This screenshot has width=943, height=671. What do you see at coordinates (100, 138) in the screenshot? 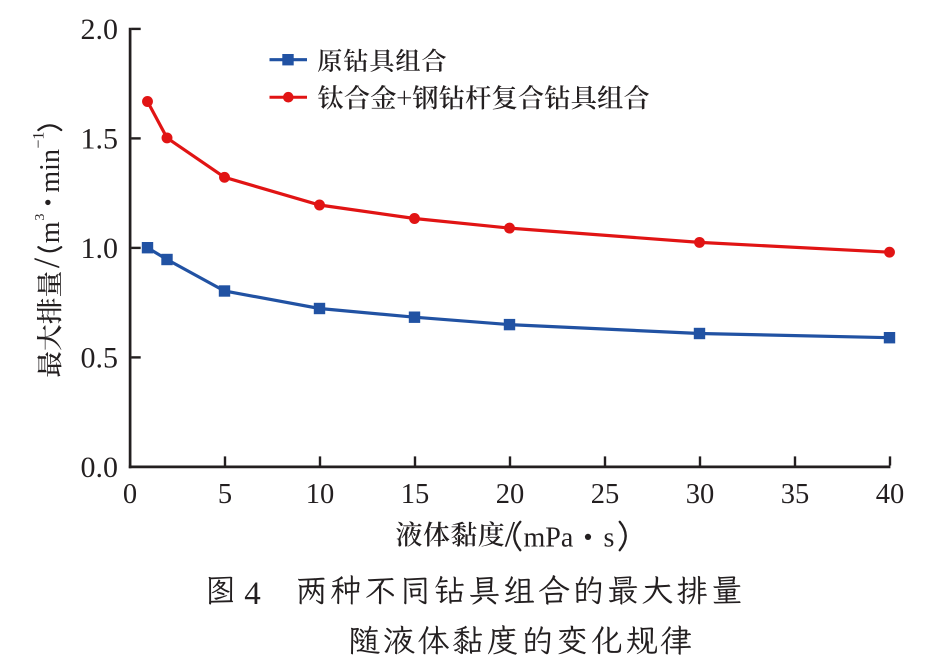
I see `svg-text: 1.5` at bounding box center [100, 138].